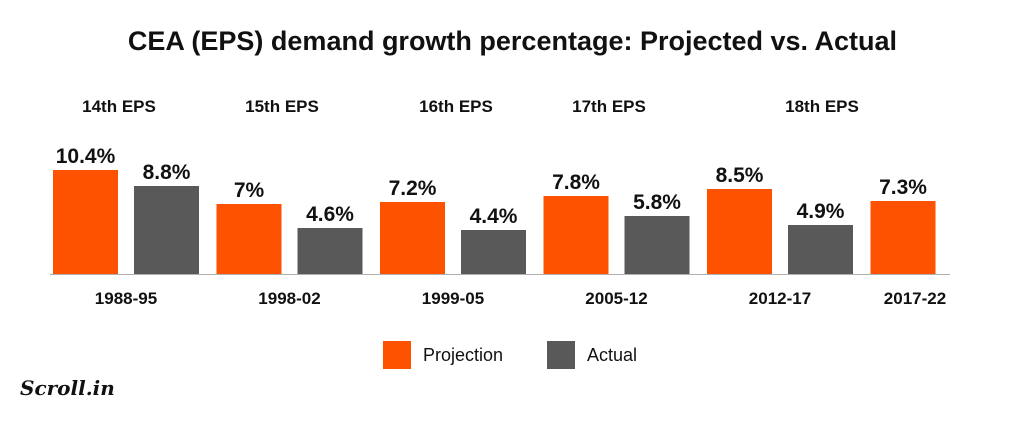 The image size is (1025, 422). I want to click on actual-value-label: 5.8%, so click(657, 202).